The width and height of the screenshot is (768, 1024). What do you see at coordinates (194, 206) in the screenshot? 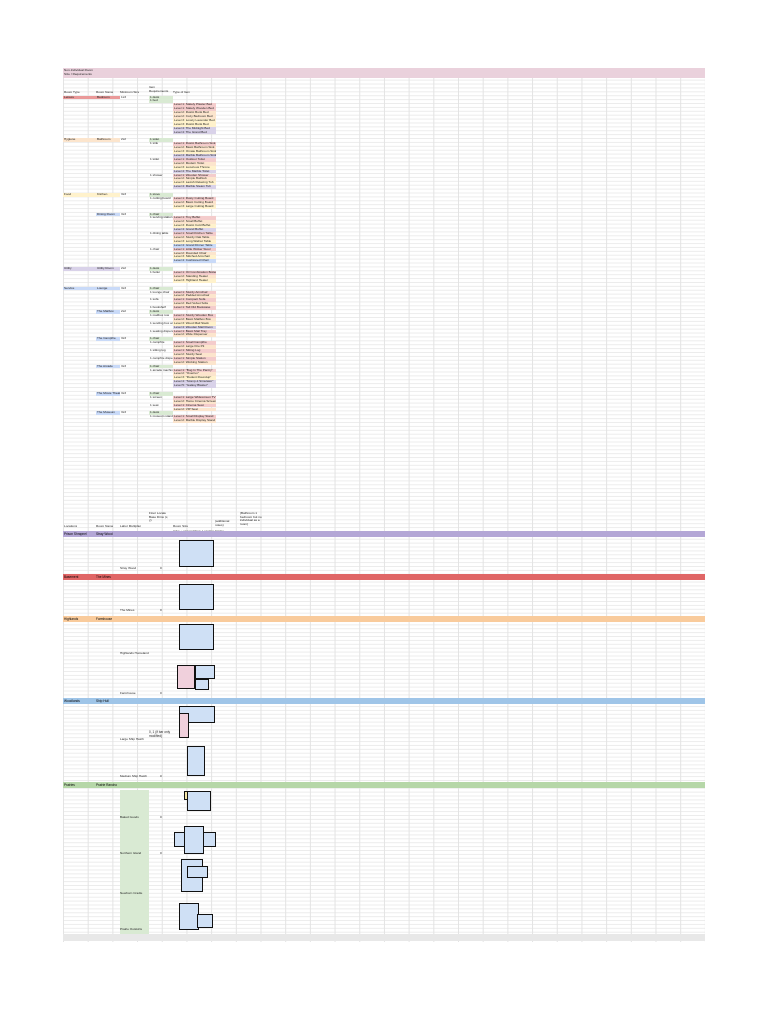
I see `table-cell: Level 3: Large Cutting Board` at bounding box center [194, 206].